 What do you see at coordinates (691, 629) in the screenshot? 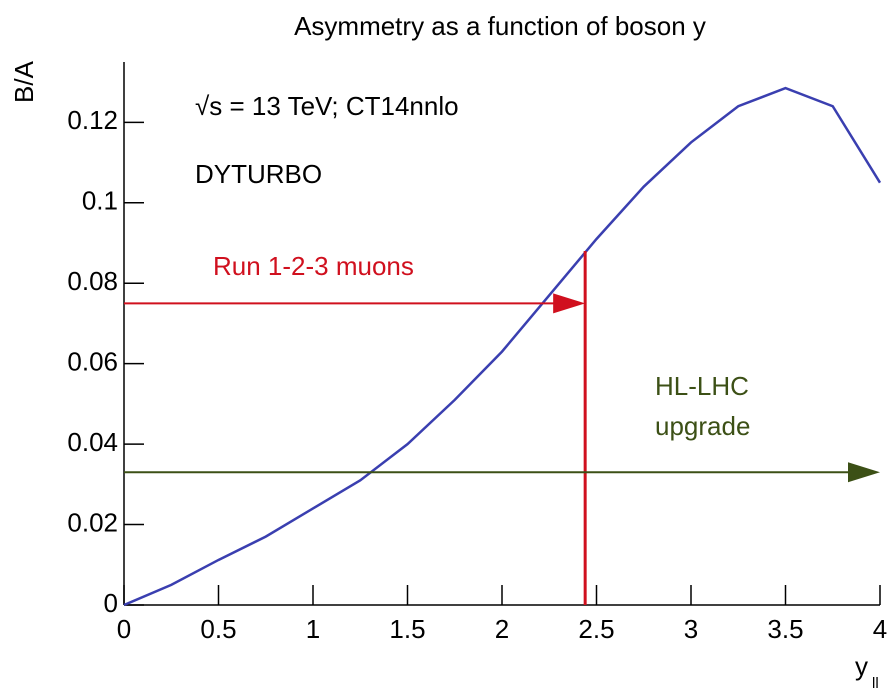
I see `x-tick-label: 3` at bounding box center [691, 629].